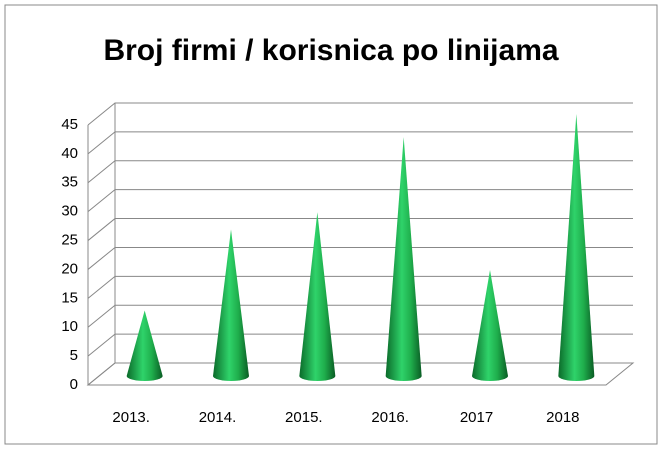 This screenshot has height=449, width=663. What do you see at coordinates (69, 124) in the screenshot?
I see `y-tick-label: 45` at bounding box center [69, 124].